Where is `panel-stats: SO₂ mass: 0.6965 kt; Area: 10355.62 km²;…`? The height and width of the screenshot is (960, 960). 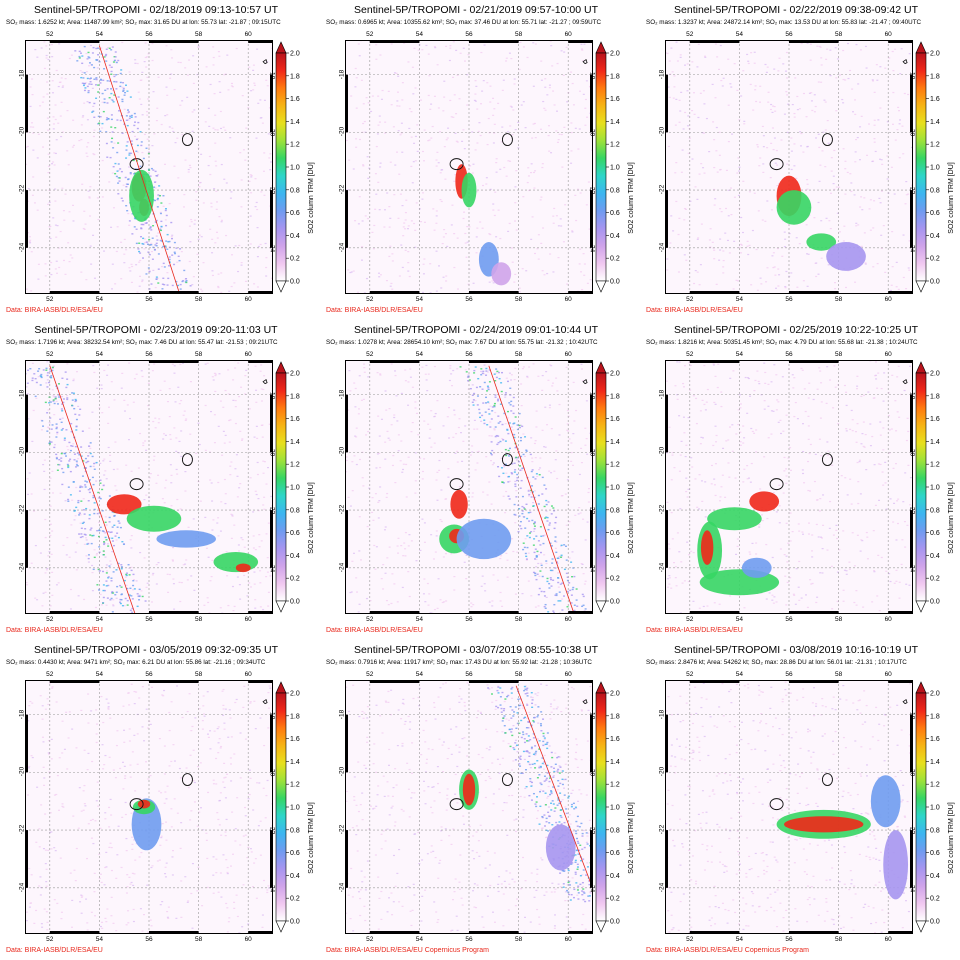 panel-stats: SO₂ mass: 0.6965 kt; Area: 10355.62 km²;… is located at coordinates (464, 22).